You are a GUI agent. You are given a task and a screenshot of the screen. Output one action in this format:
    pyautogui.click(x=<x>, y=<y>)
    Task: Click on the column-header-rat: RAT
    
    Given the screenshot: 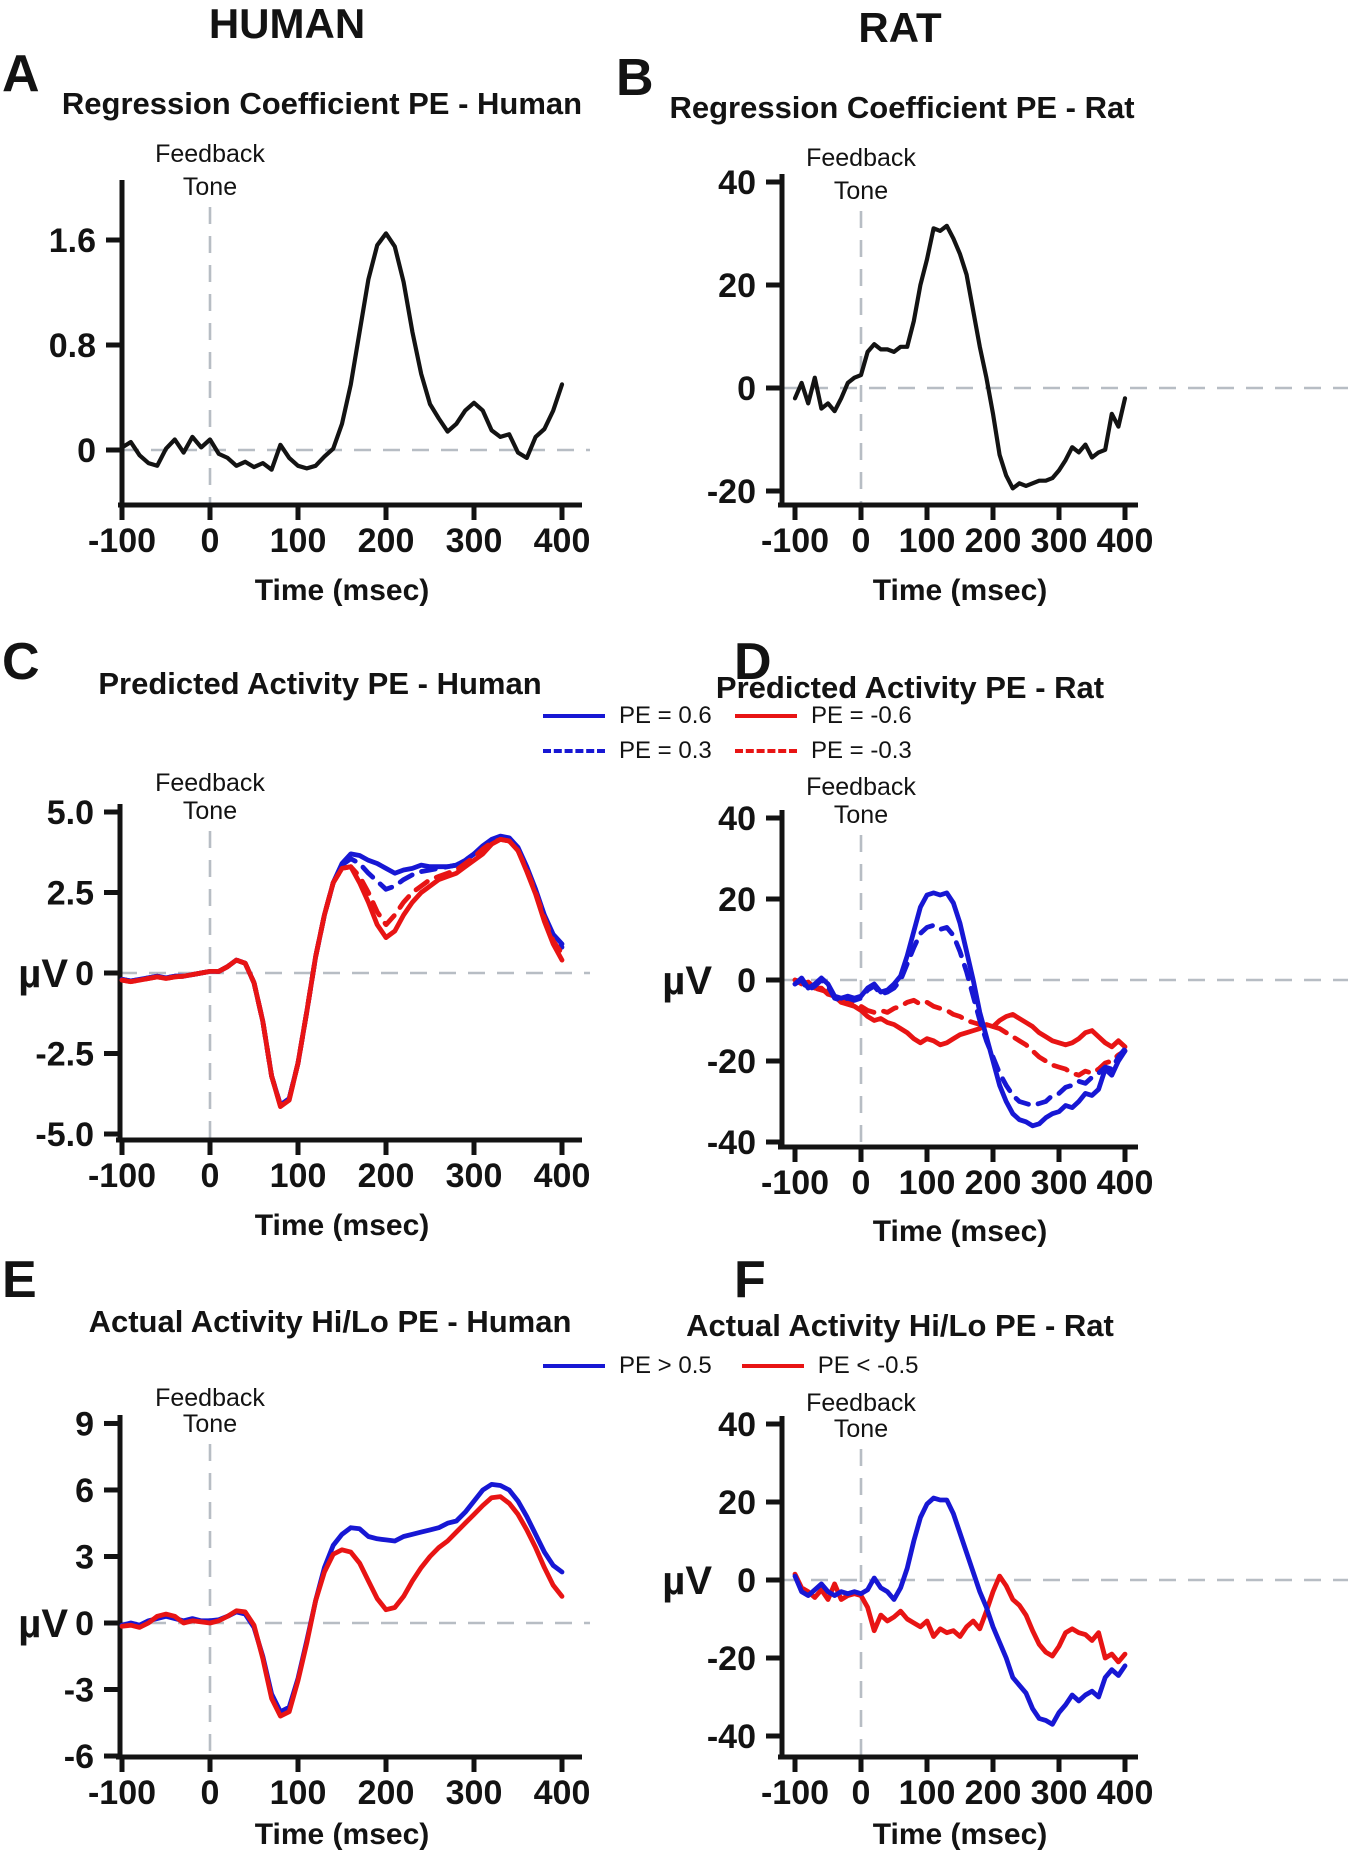 What is the action you would take?
    pyautogui.click(x=900, y=27)
    